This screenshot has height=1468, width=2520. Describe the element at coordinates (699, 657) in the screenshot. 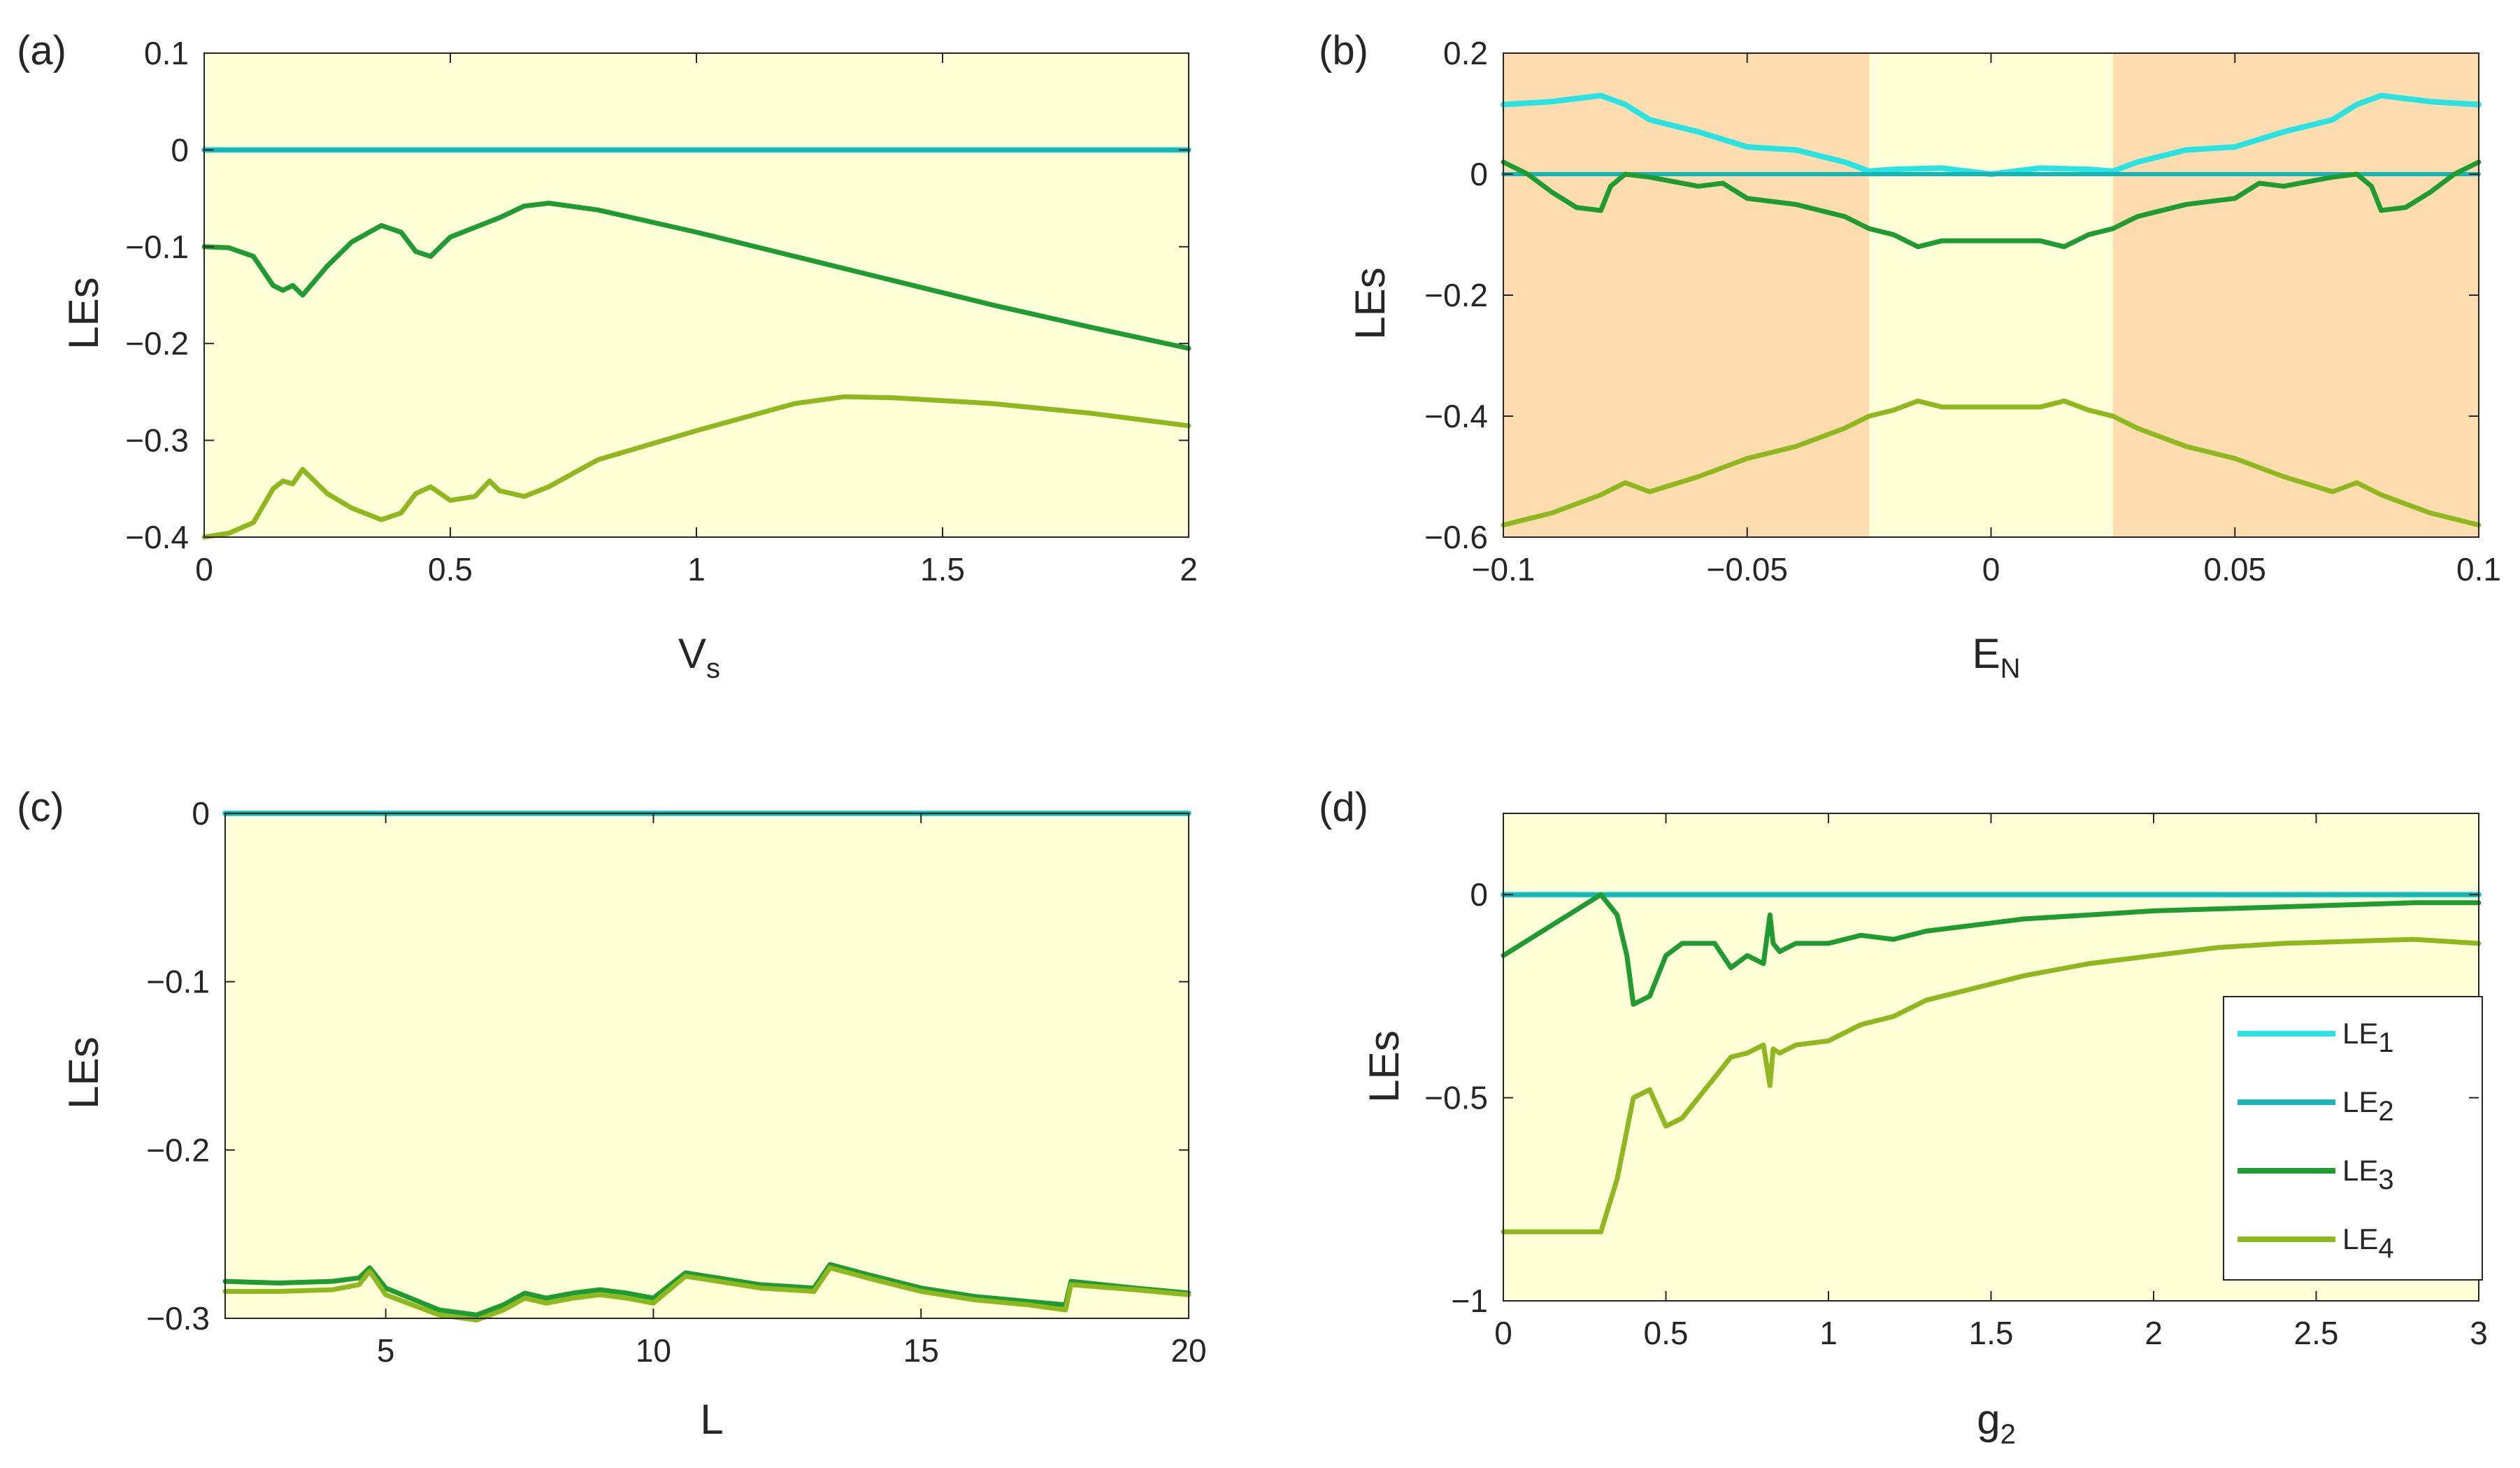

I see `panel-a-xlabel: Vs` at that location.